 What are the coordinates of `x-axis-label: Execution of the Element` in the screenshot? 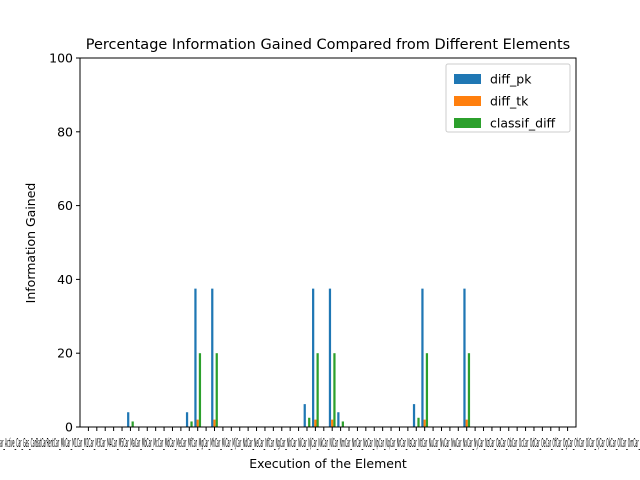 It's located at (328, 463).